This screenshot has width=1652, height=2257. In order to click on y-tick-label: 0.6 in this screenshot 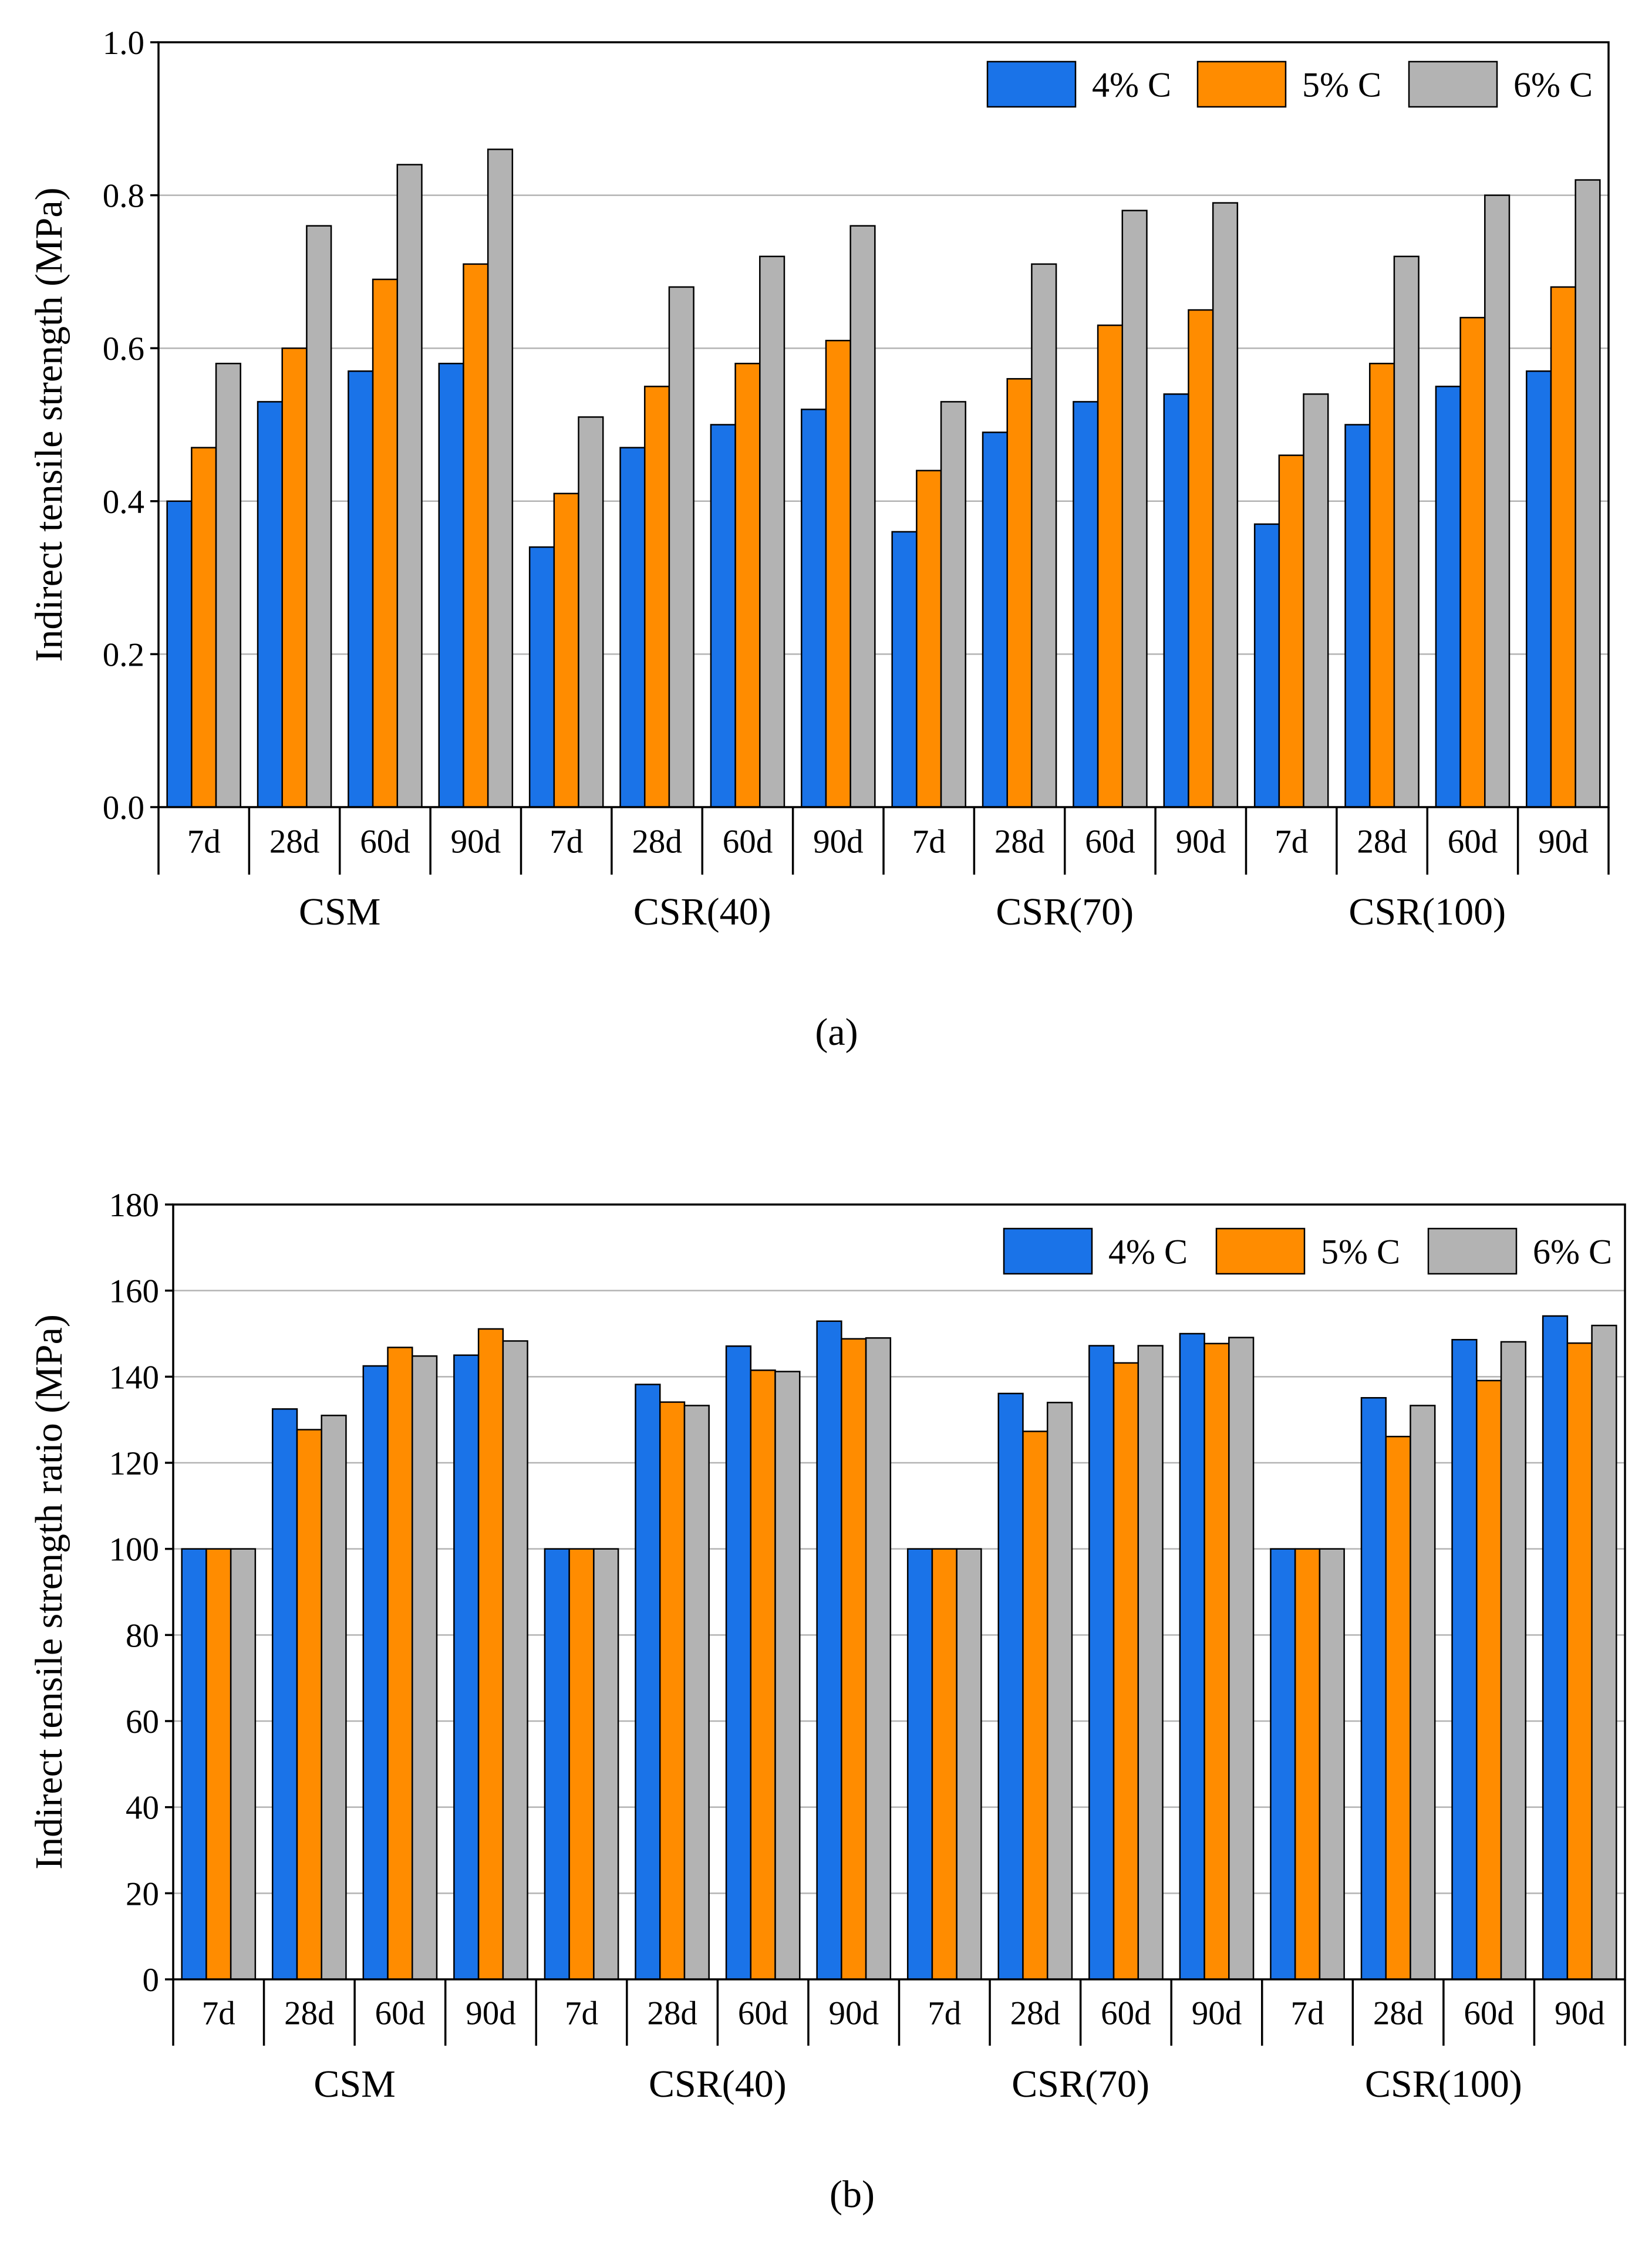, I will do `click(123, 348)`.